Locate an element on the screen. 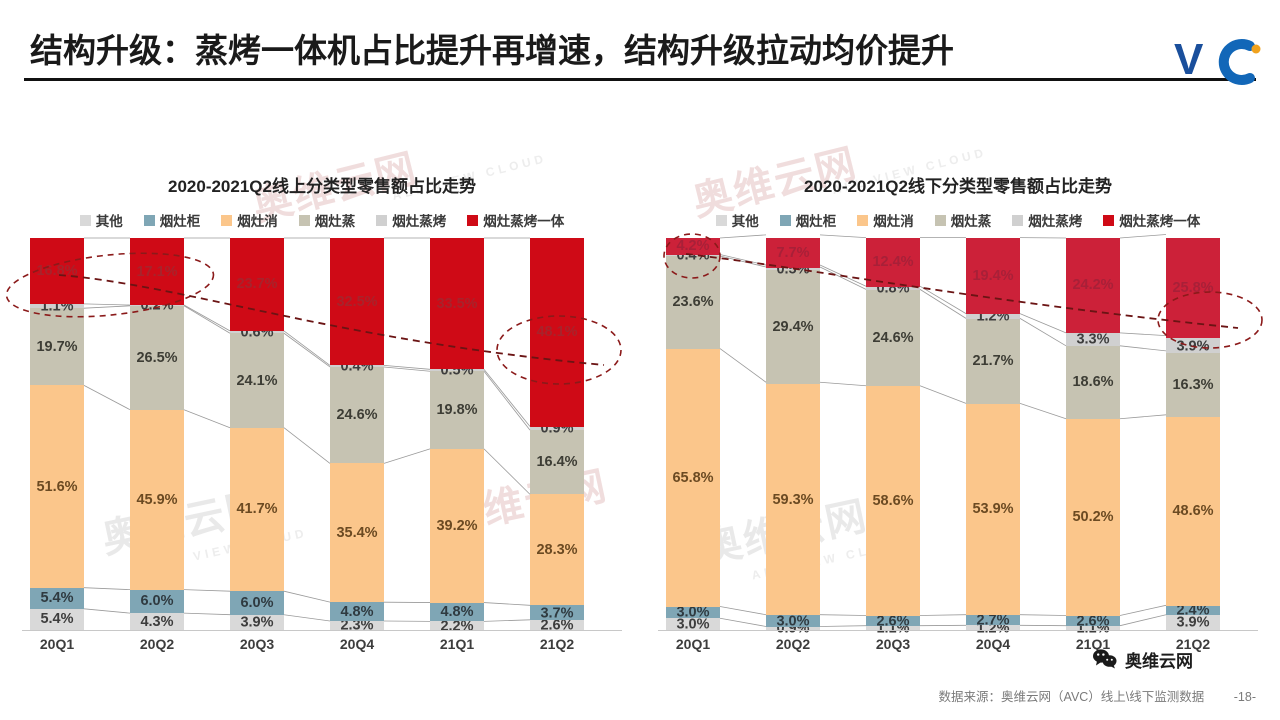 This screenshot has width=1280, height=720. bar-segment: 16.8% is located at coordinates (57, 271).